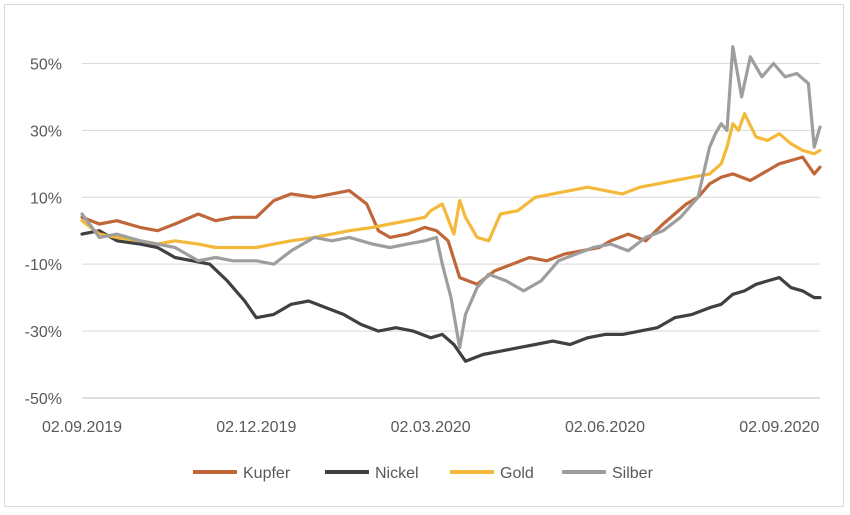 The height and width of the screenshot is (515, 850). What do you see at coordinates (267, 473) in the screenshot?
I see `legend-label-kupfer: Kupfer` at bounding box center [267, 473].